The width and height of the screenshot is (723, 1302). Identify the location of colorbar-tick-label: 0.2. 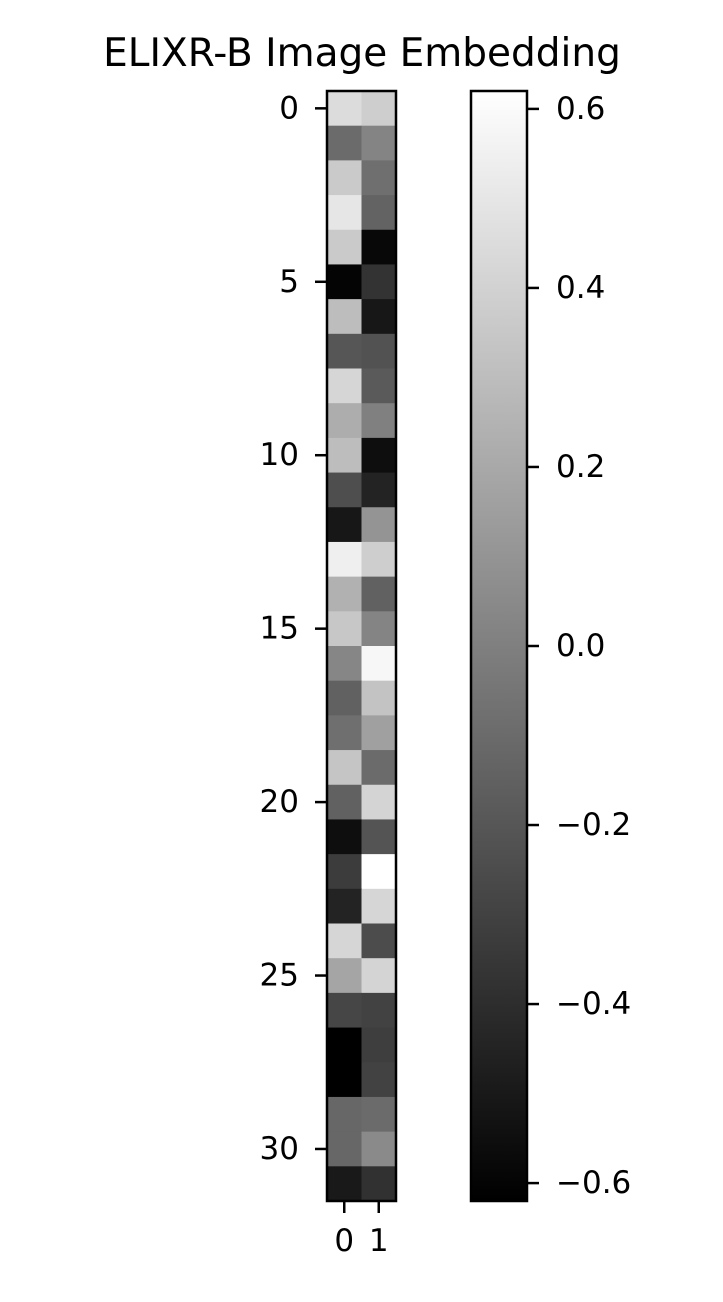
(580, 467).